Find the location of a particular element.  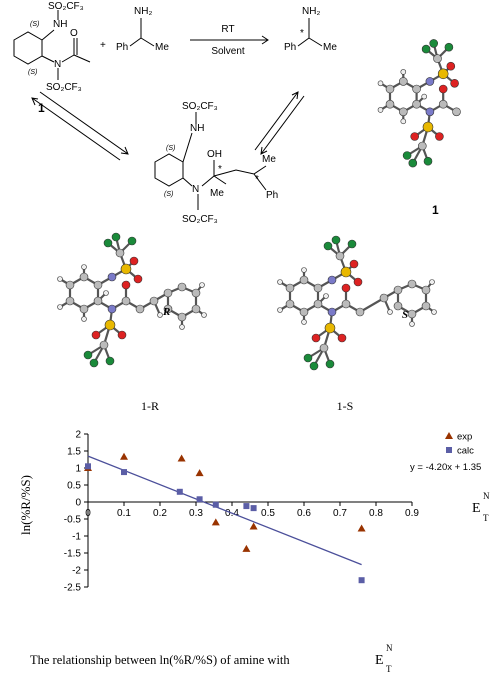

stereo: (S) is located at coordinates (34, 24).